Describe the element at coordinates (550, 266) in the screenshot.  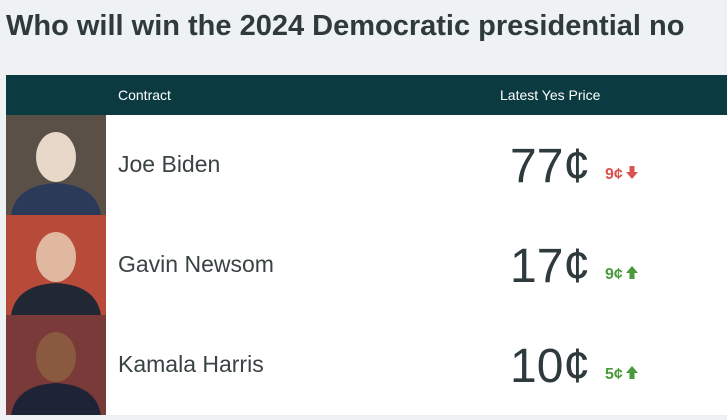
I see `price: 17¢` at that location.